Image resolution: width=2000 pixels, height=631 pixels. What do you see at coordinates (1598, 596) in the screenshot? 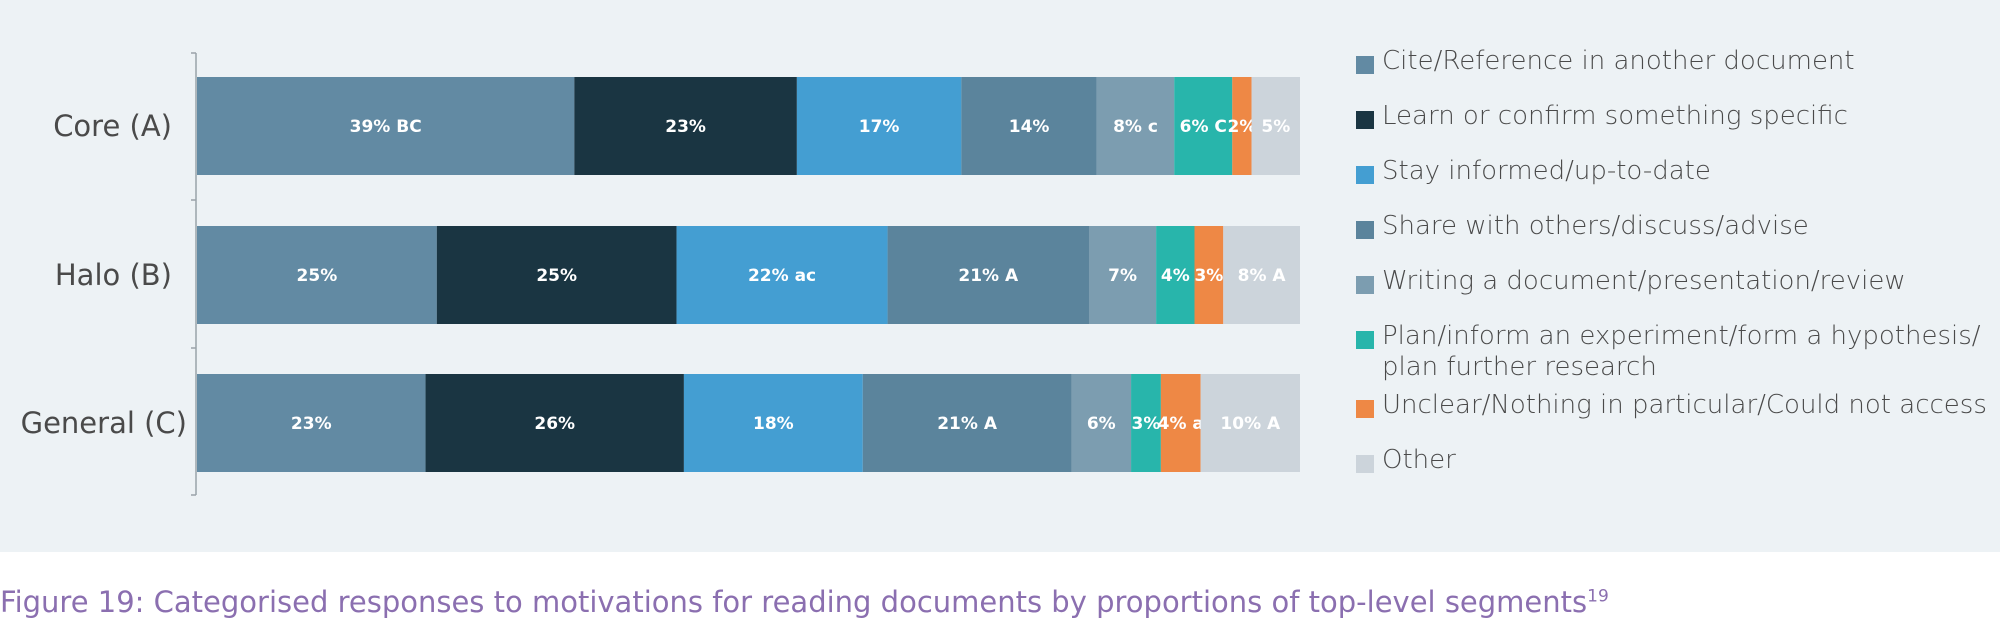
I see `caption-superscript: 19` at bounding box center [1598, 596].